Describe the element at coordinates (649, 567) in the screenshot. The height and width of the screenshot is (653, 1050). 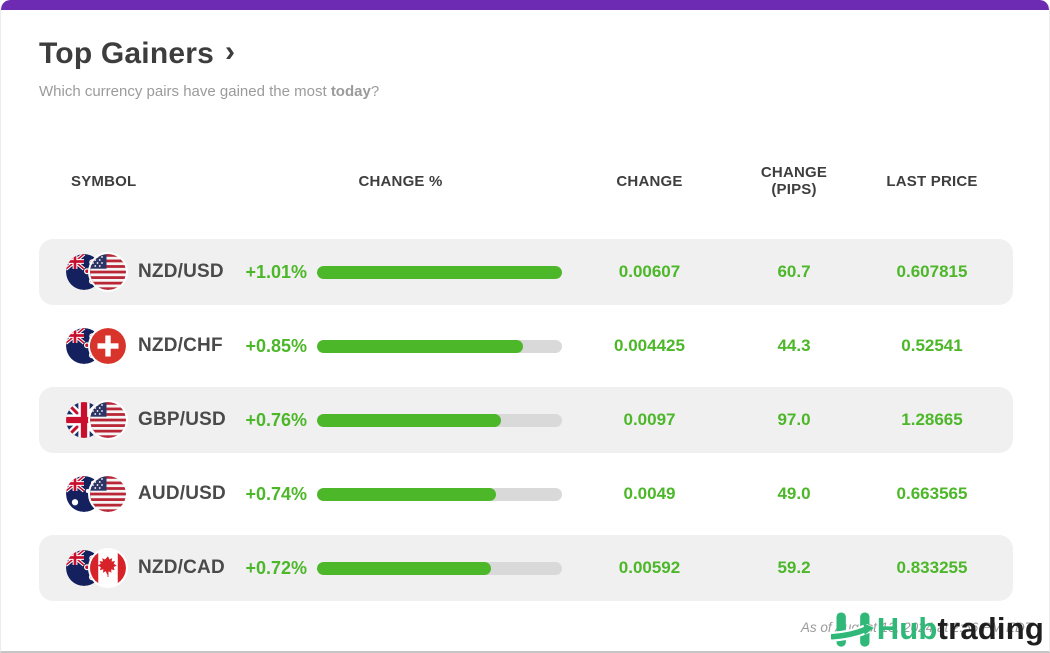
I see `change-value: 0.00592` at that location.